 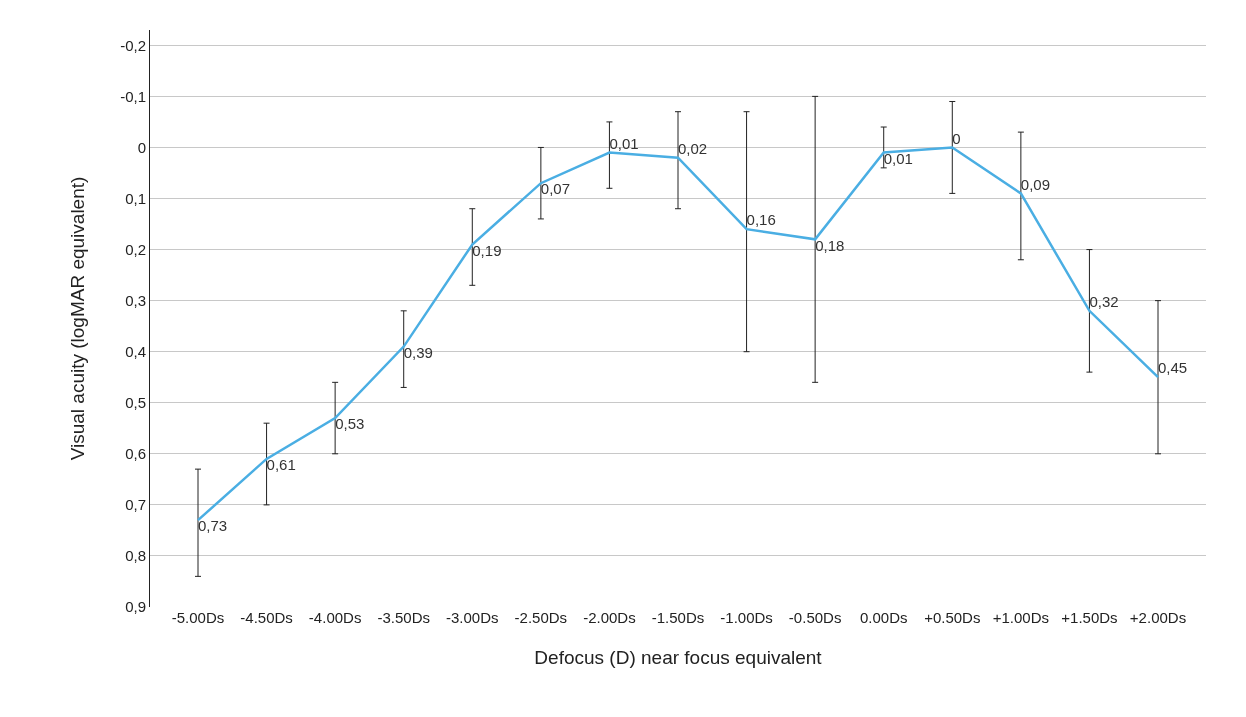 I want to click on y-tick-label: 0,2, so click(x=135, y=249).